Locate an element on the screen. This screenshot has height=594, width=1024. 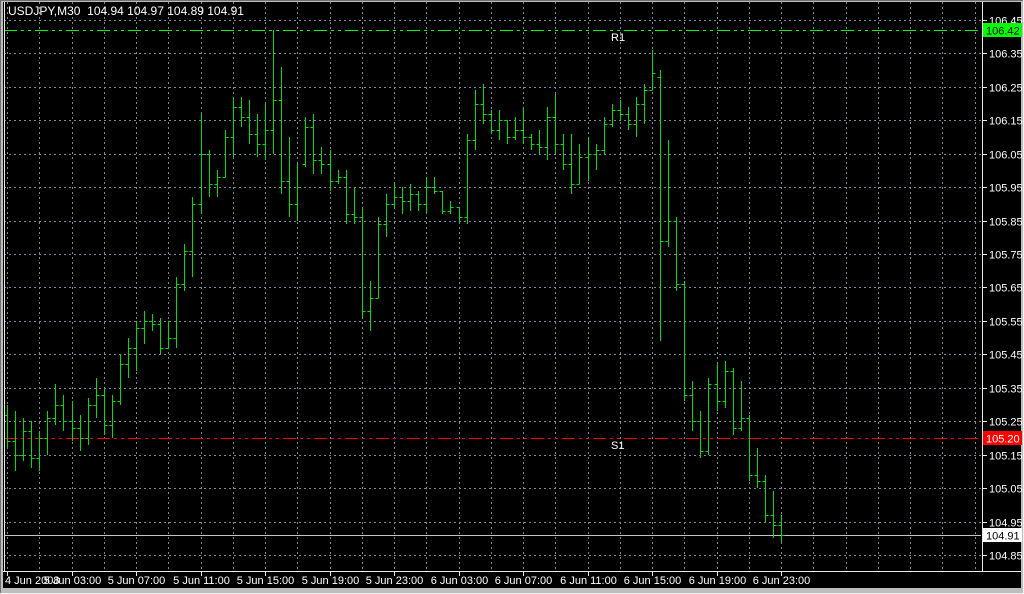
time-axis-label: 6 Jun 11:00 is located at coordinates (588, 581).